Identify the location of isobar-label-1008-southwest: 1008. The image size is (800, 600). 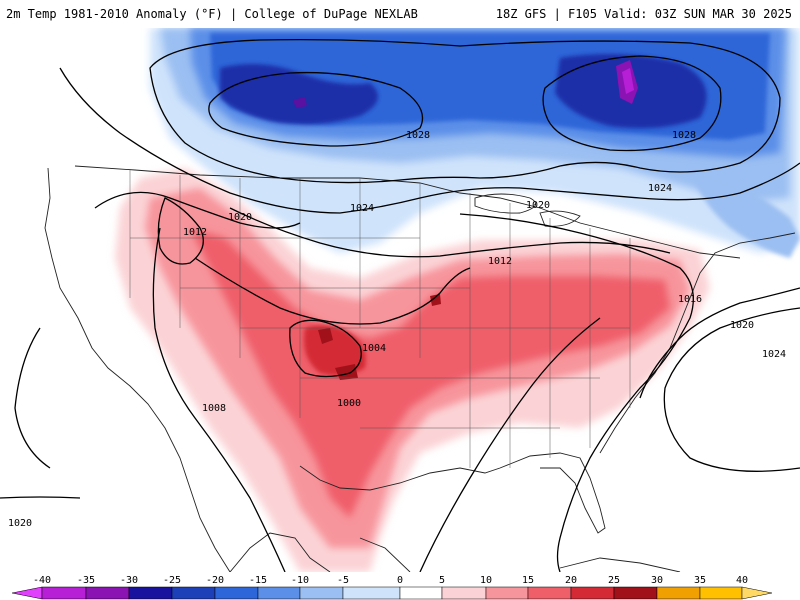
(214, 408).